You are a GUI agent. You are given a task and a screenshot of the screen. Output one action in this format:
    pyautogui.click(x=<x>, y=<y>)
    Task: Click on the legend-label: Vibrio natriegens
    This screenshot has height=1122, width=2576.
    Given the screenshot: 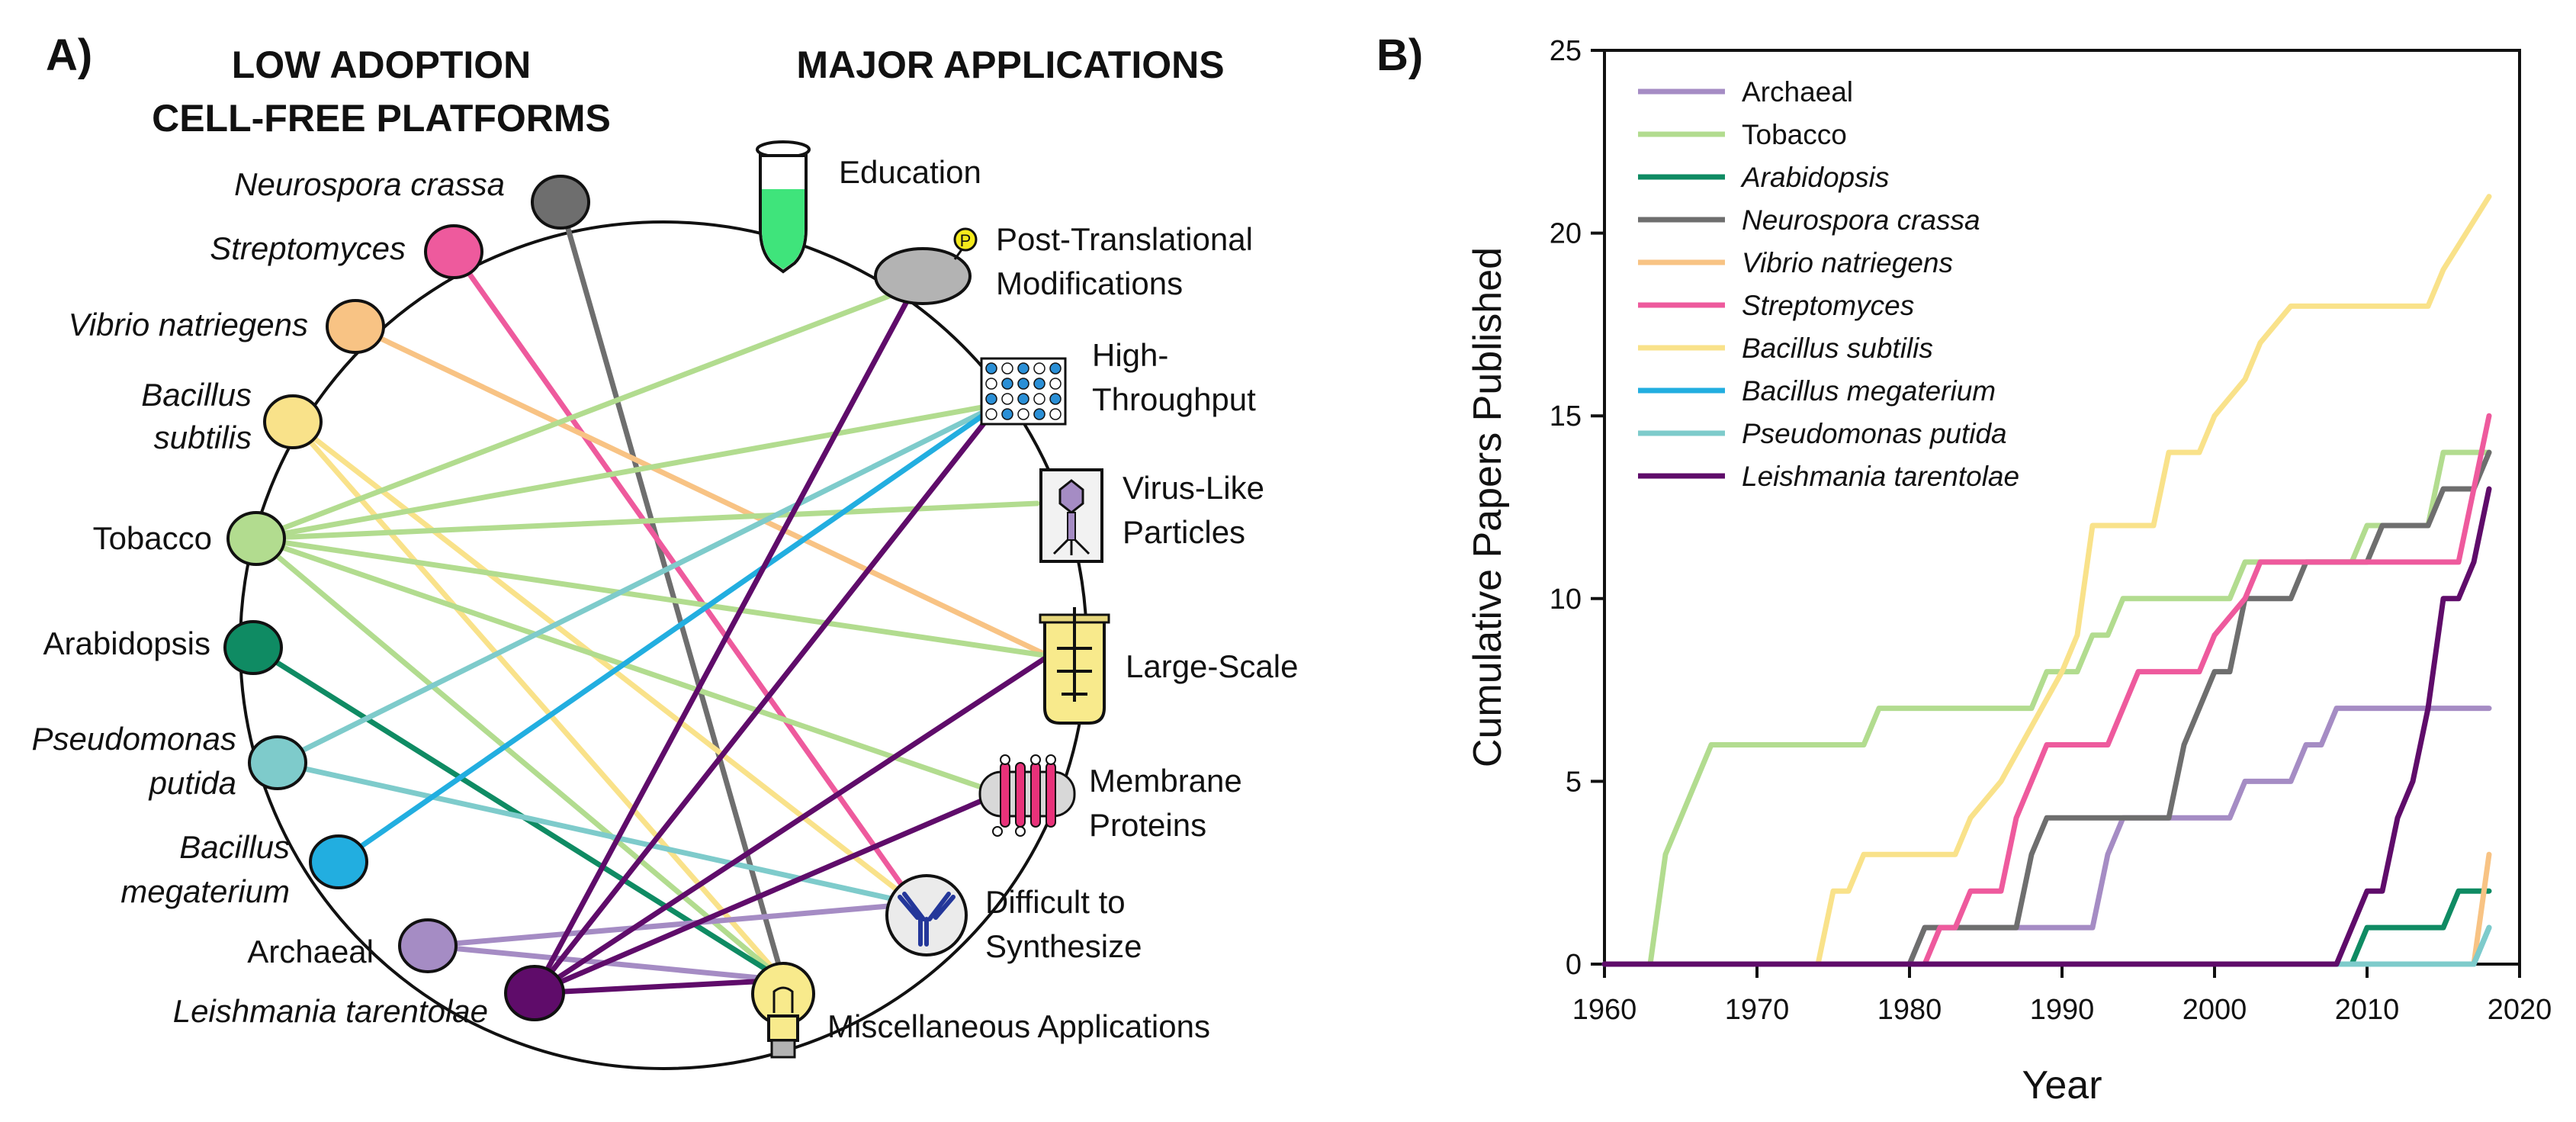 What is the action you would take?
    pyautogui.click(x=1847, y=262)
    